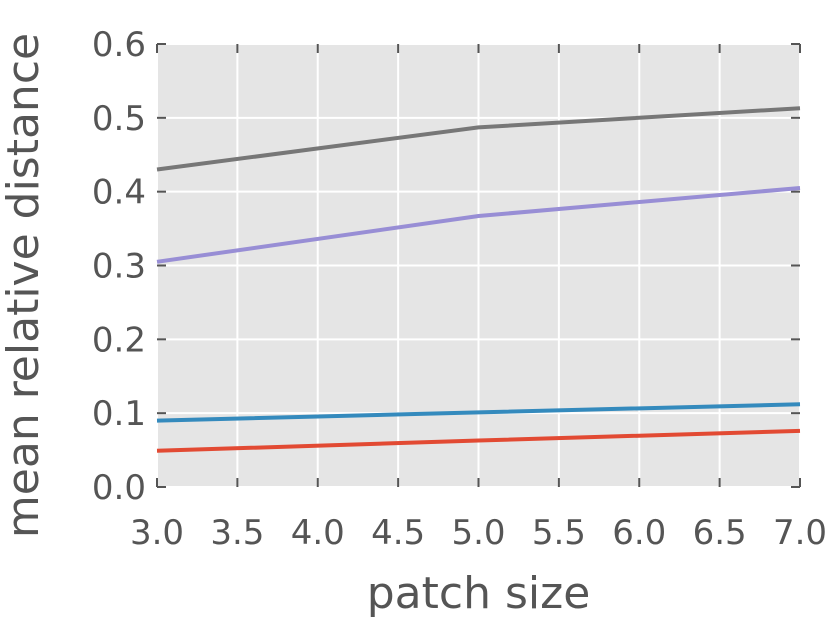  I want to click on y-tick-label: 0.1, so click(119, 414).